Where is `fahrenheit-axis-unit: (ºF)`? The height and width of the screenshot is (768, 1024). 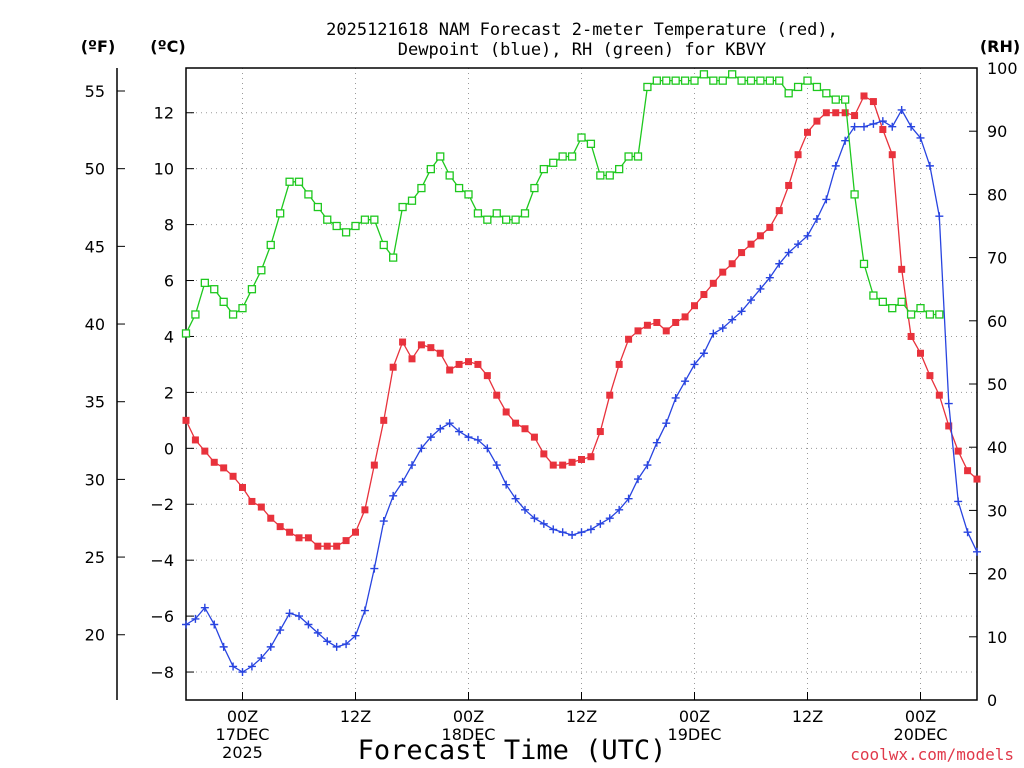
fahrenheit-axis-unit: (ºF) is located at coordinates (98, 46).